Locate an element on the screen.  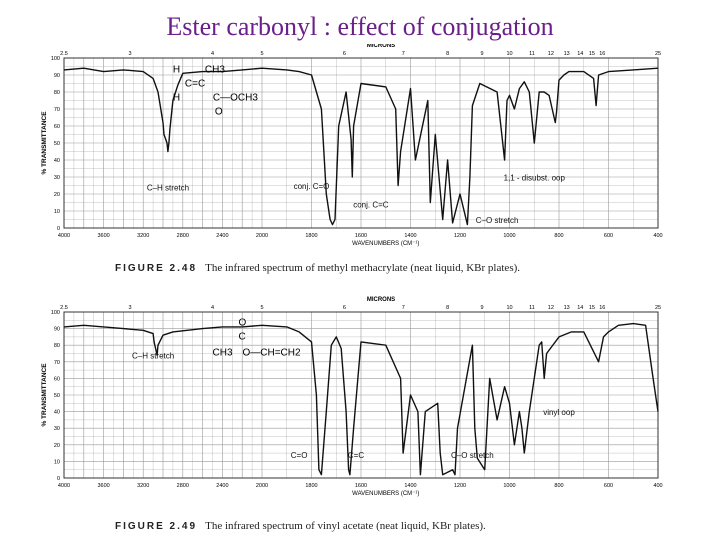
structure-atom: C=C is located at coordinates (195, 84).